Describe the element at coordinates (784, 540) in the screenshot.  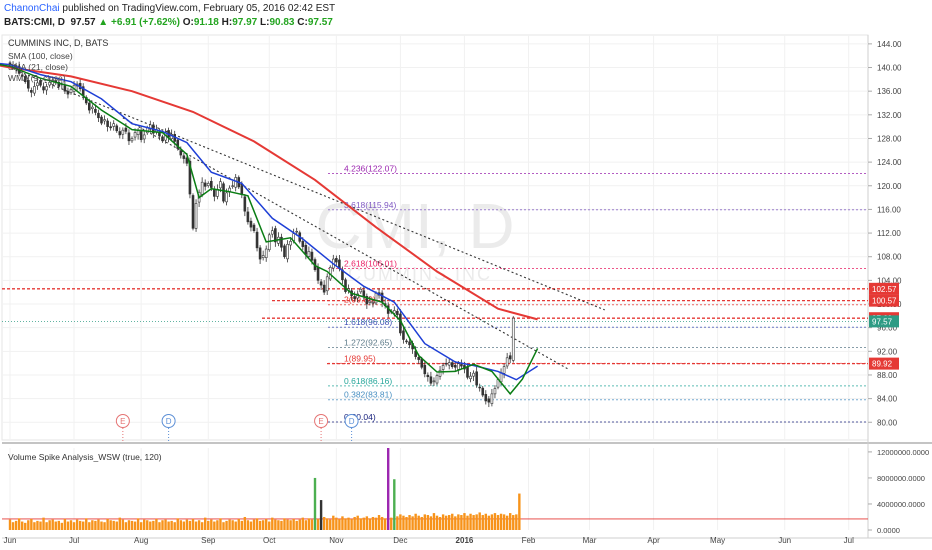
I see `time-tick-label: Jun` at that location.